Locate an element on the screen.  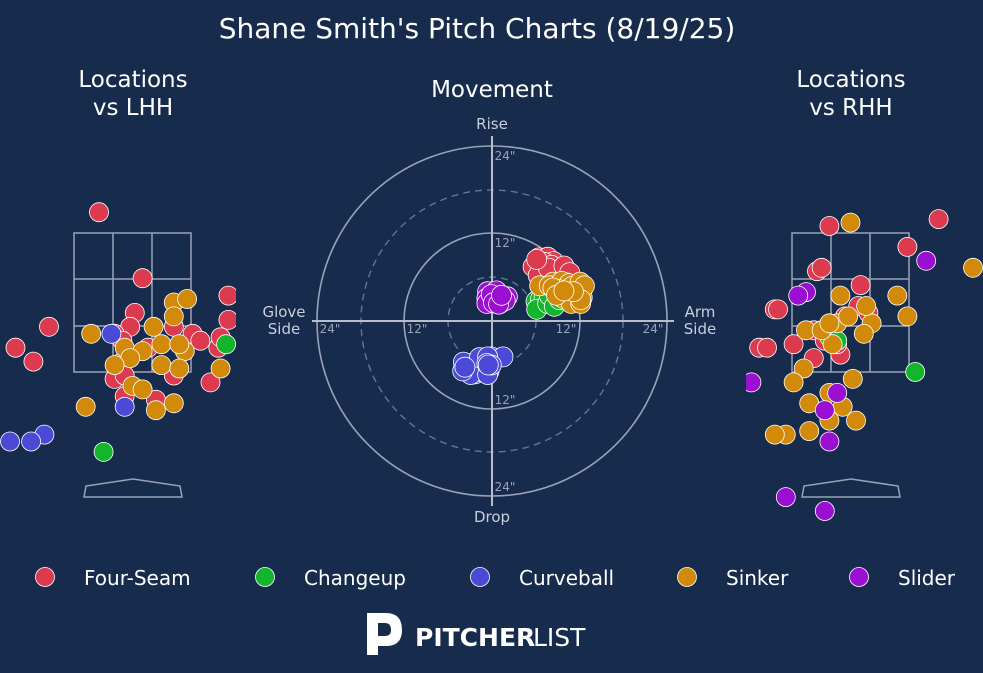
axis-label-glove-2: Side is located at coordinates (284, 329).